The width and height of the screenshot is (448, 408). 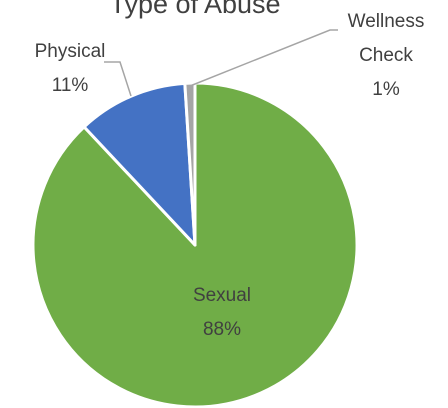 What do you see at coordinates (194, 9) in the screenshot?
I see `chart-title: Type of Abuse` at bounding box center [194, 9].